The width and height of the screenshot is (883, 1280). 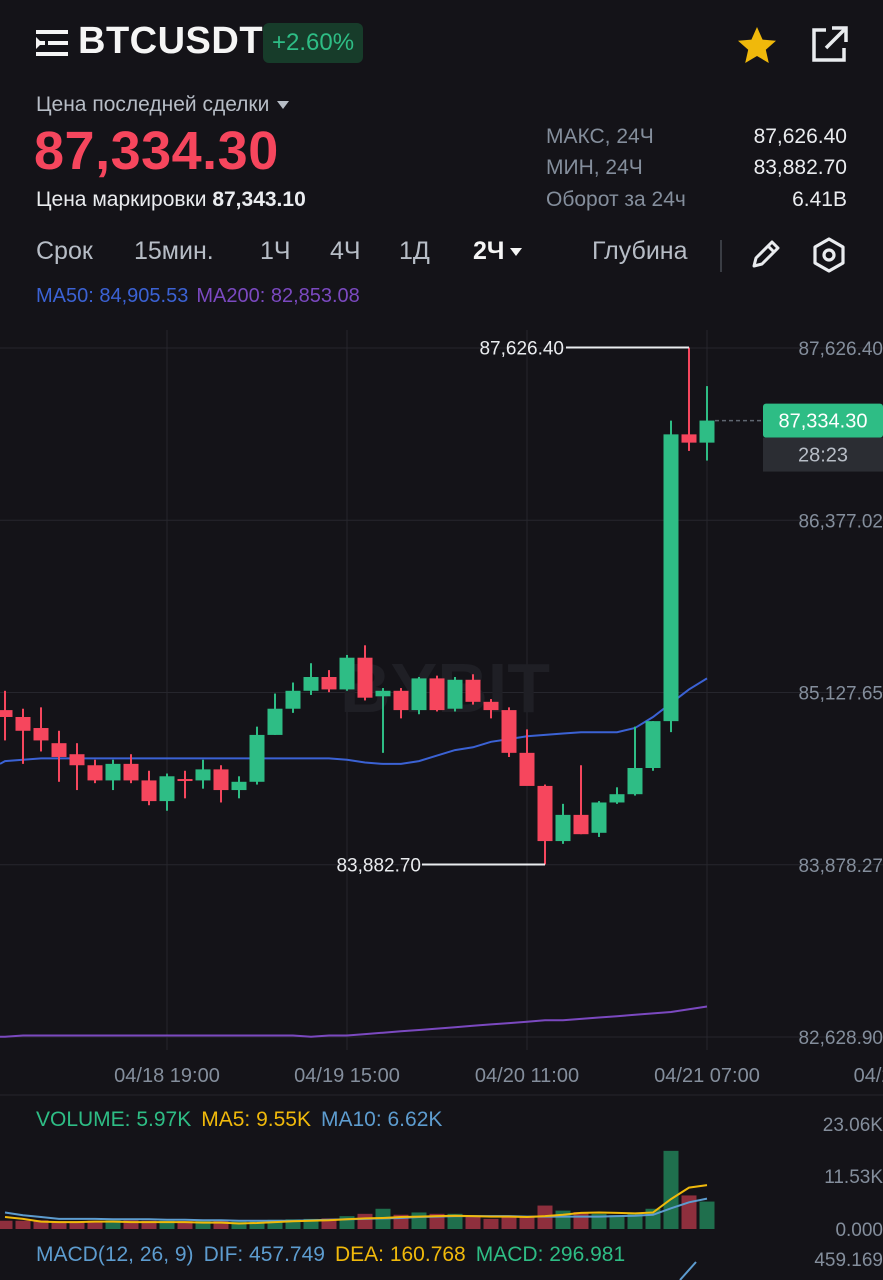 I want to click on countdown-tag, so click(x=823, y=454).